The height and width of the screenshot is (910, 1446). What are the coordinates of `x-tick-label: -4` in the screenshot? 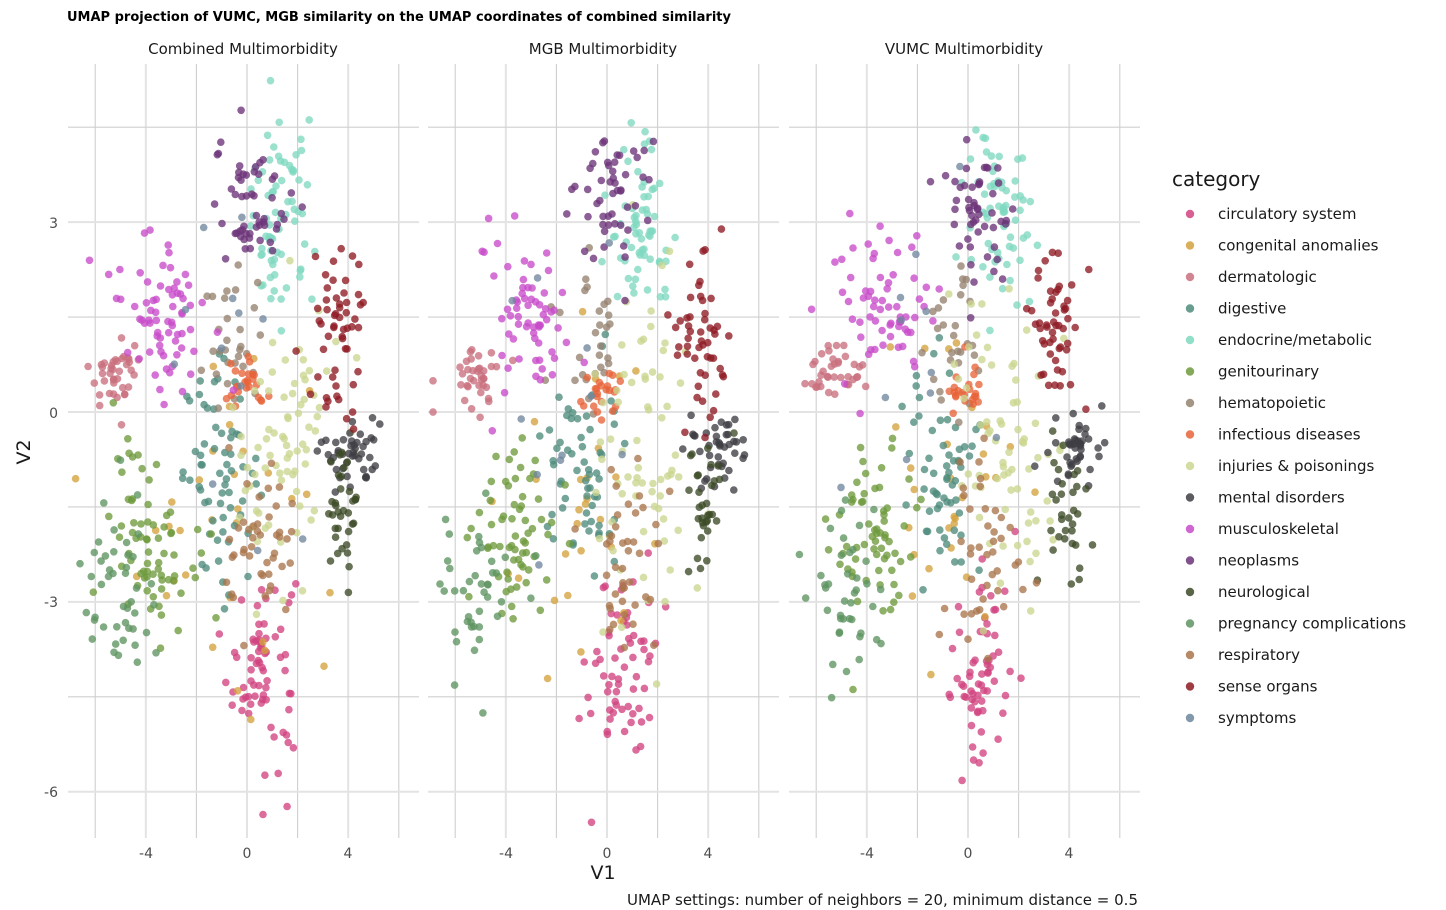 It's located at (506, 854).